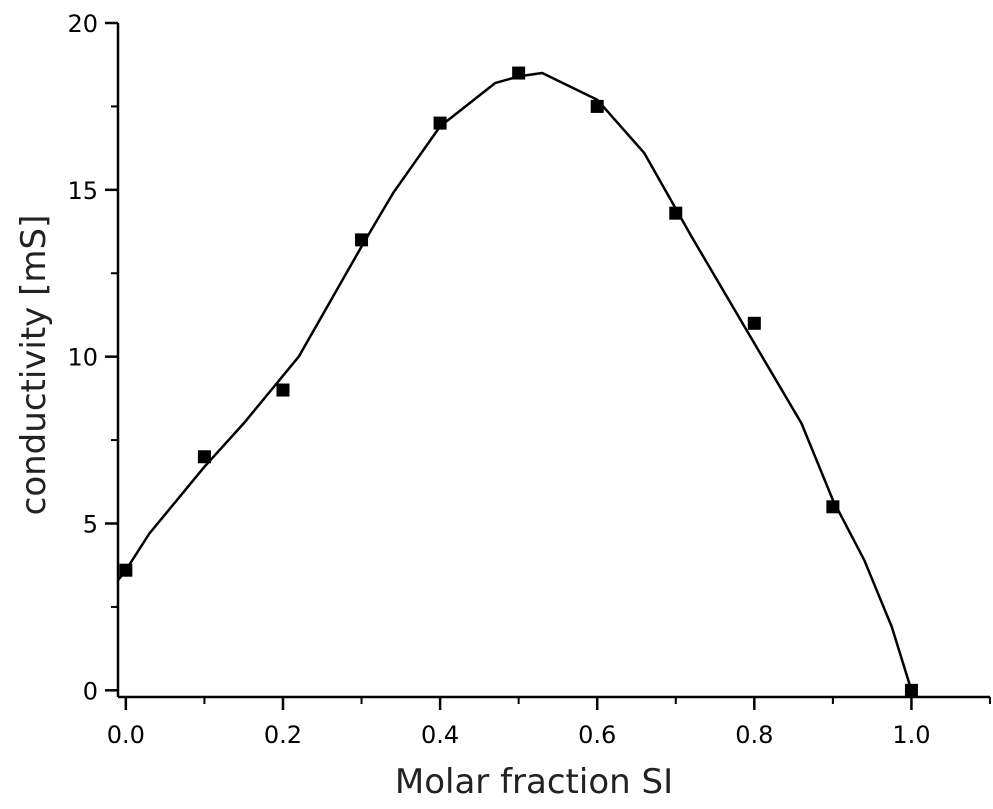 Image resolution: width=993 pixels, height=809 pixels. I want to click on x-axis-ticks: 0.0 0.2 0.4 0.6 0.8 1.0, so click(549, 723).